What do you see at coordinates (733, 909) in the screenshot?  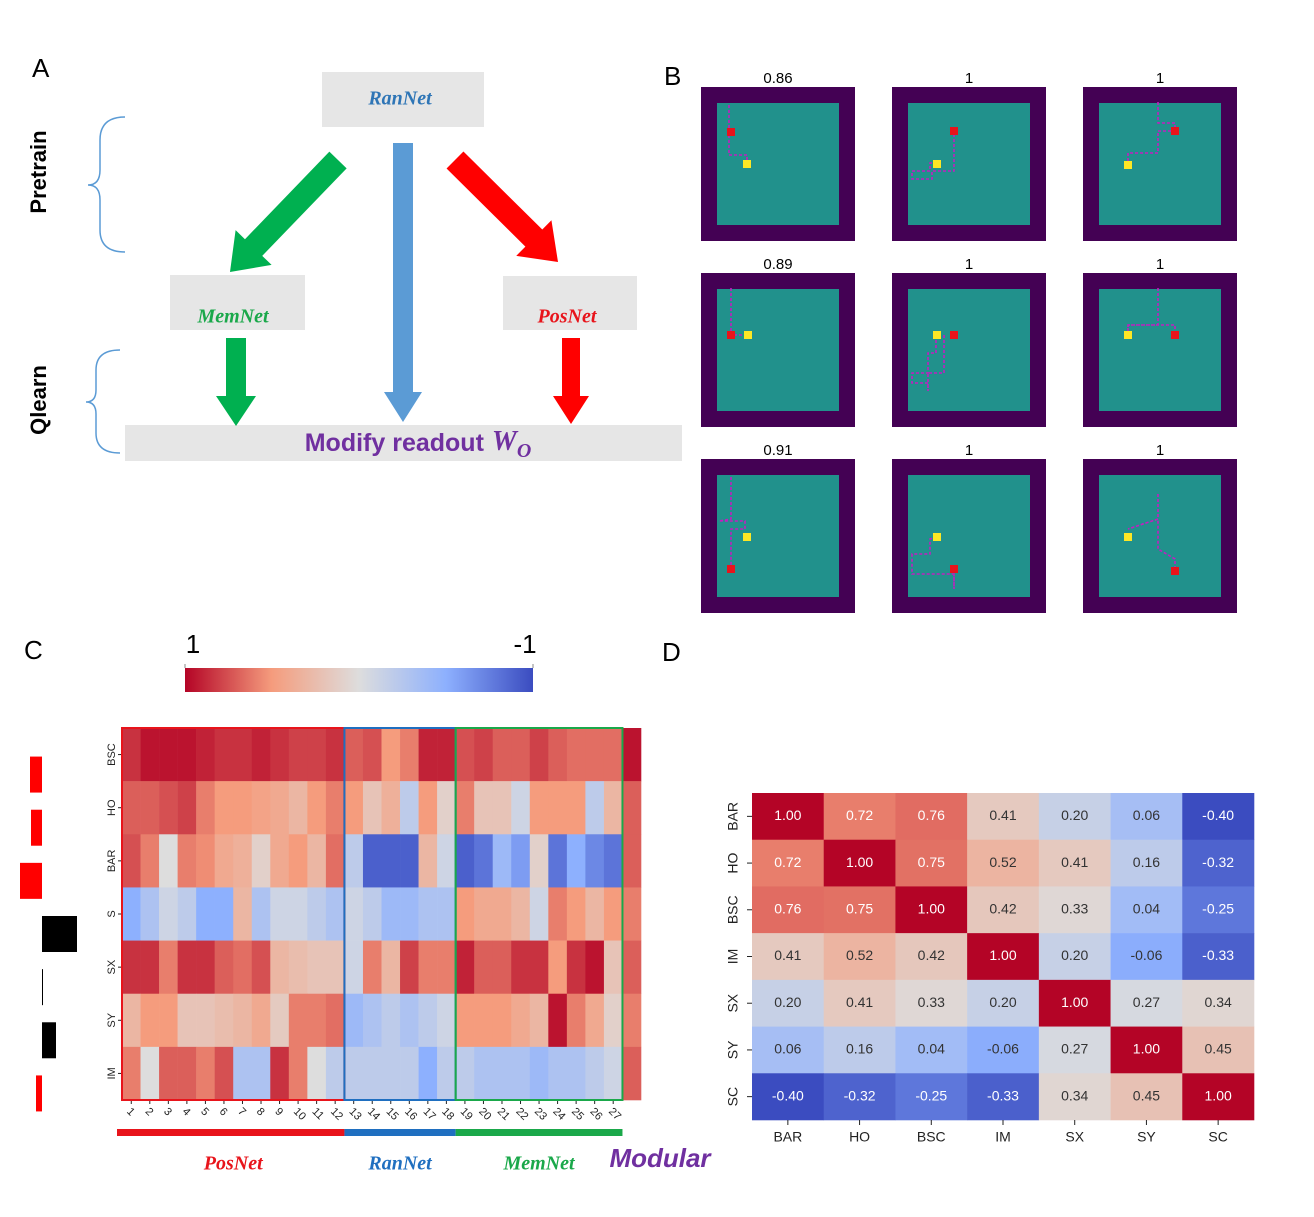 I see `row-label: BSC` at bounding box center [733, 909].